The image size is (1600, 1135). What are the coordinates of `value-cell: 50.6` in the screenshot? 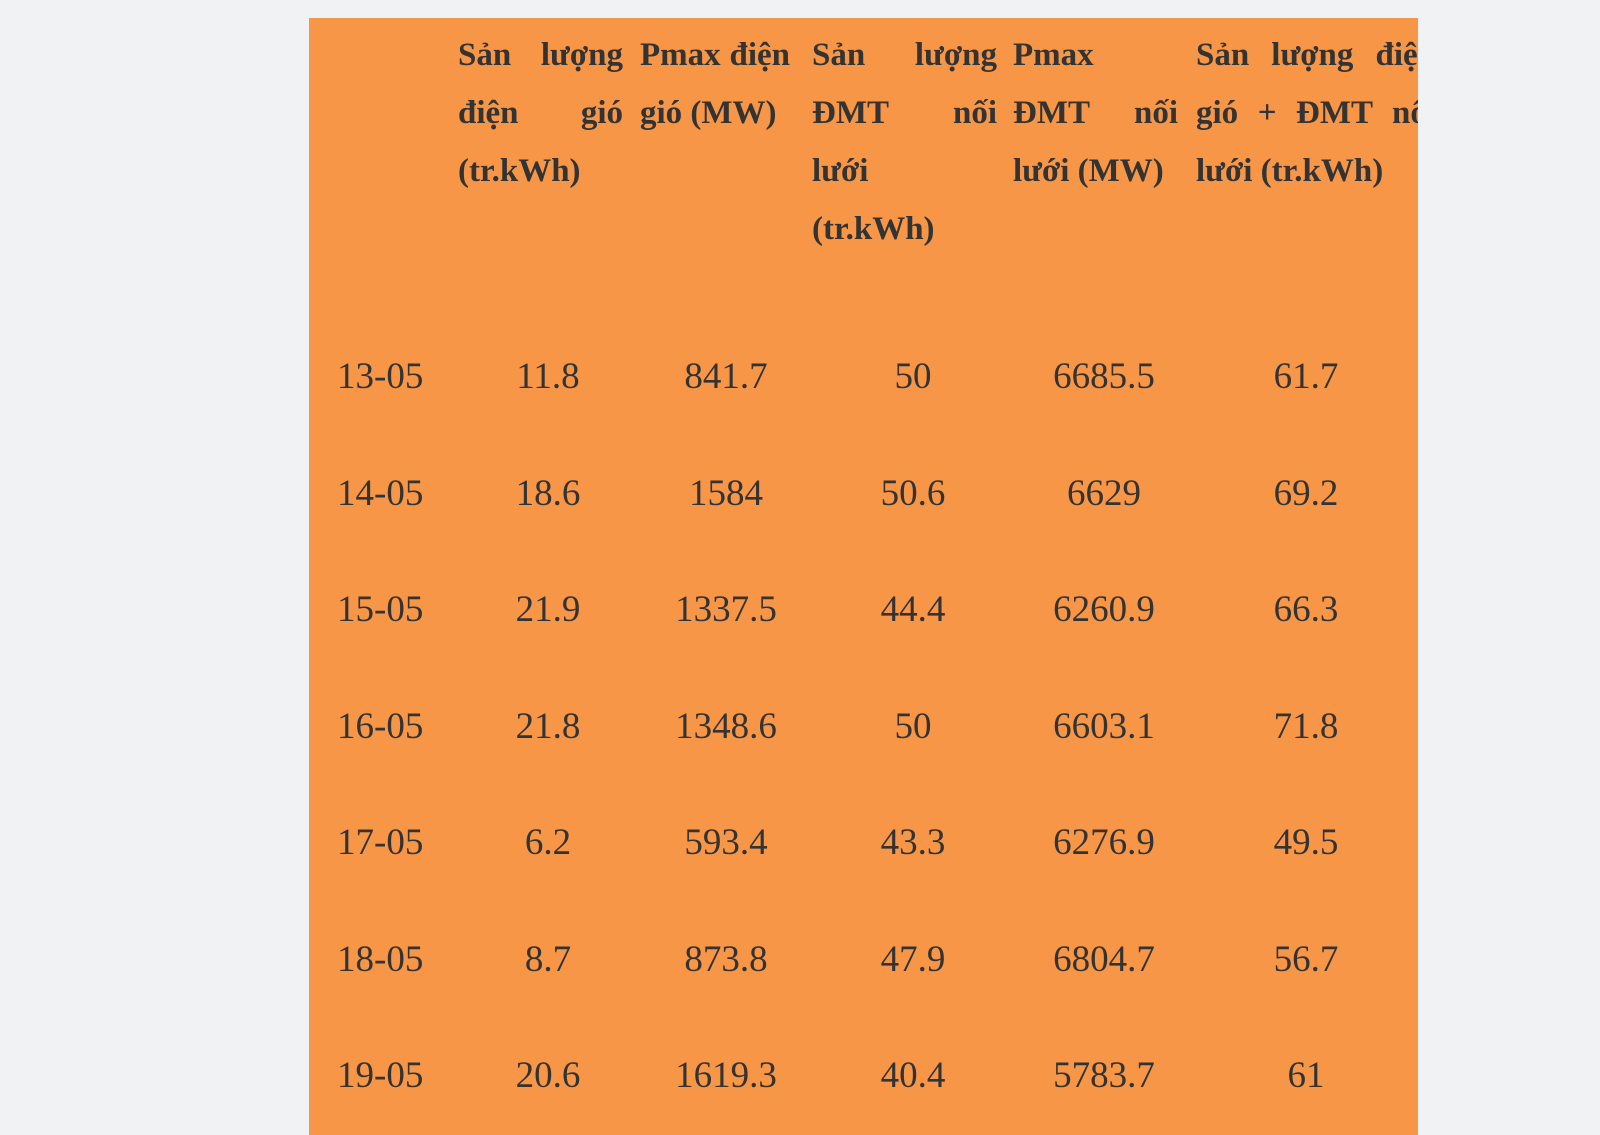 It's located at (913, 493).